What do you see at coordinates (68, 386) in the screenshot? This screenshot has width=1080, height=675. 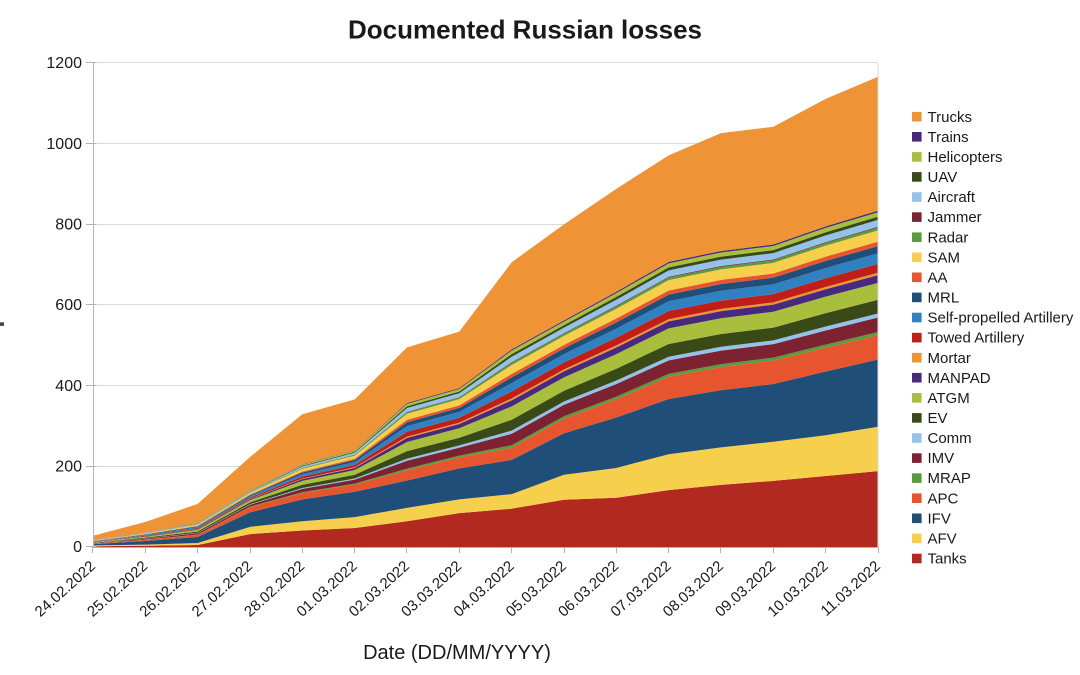 I see `svg-text: 400` at bounding box center [68, 386].